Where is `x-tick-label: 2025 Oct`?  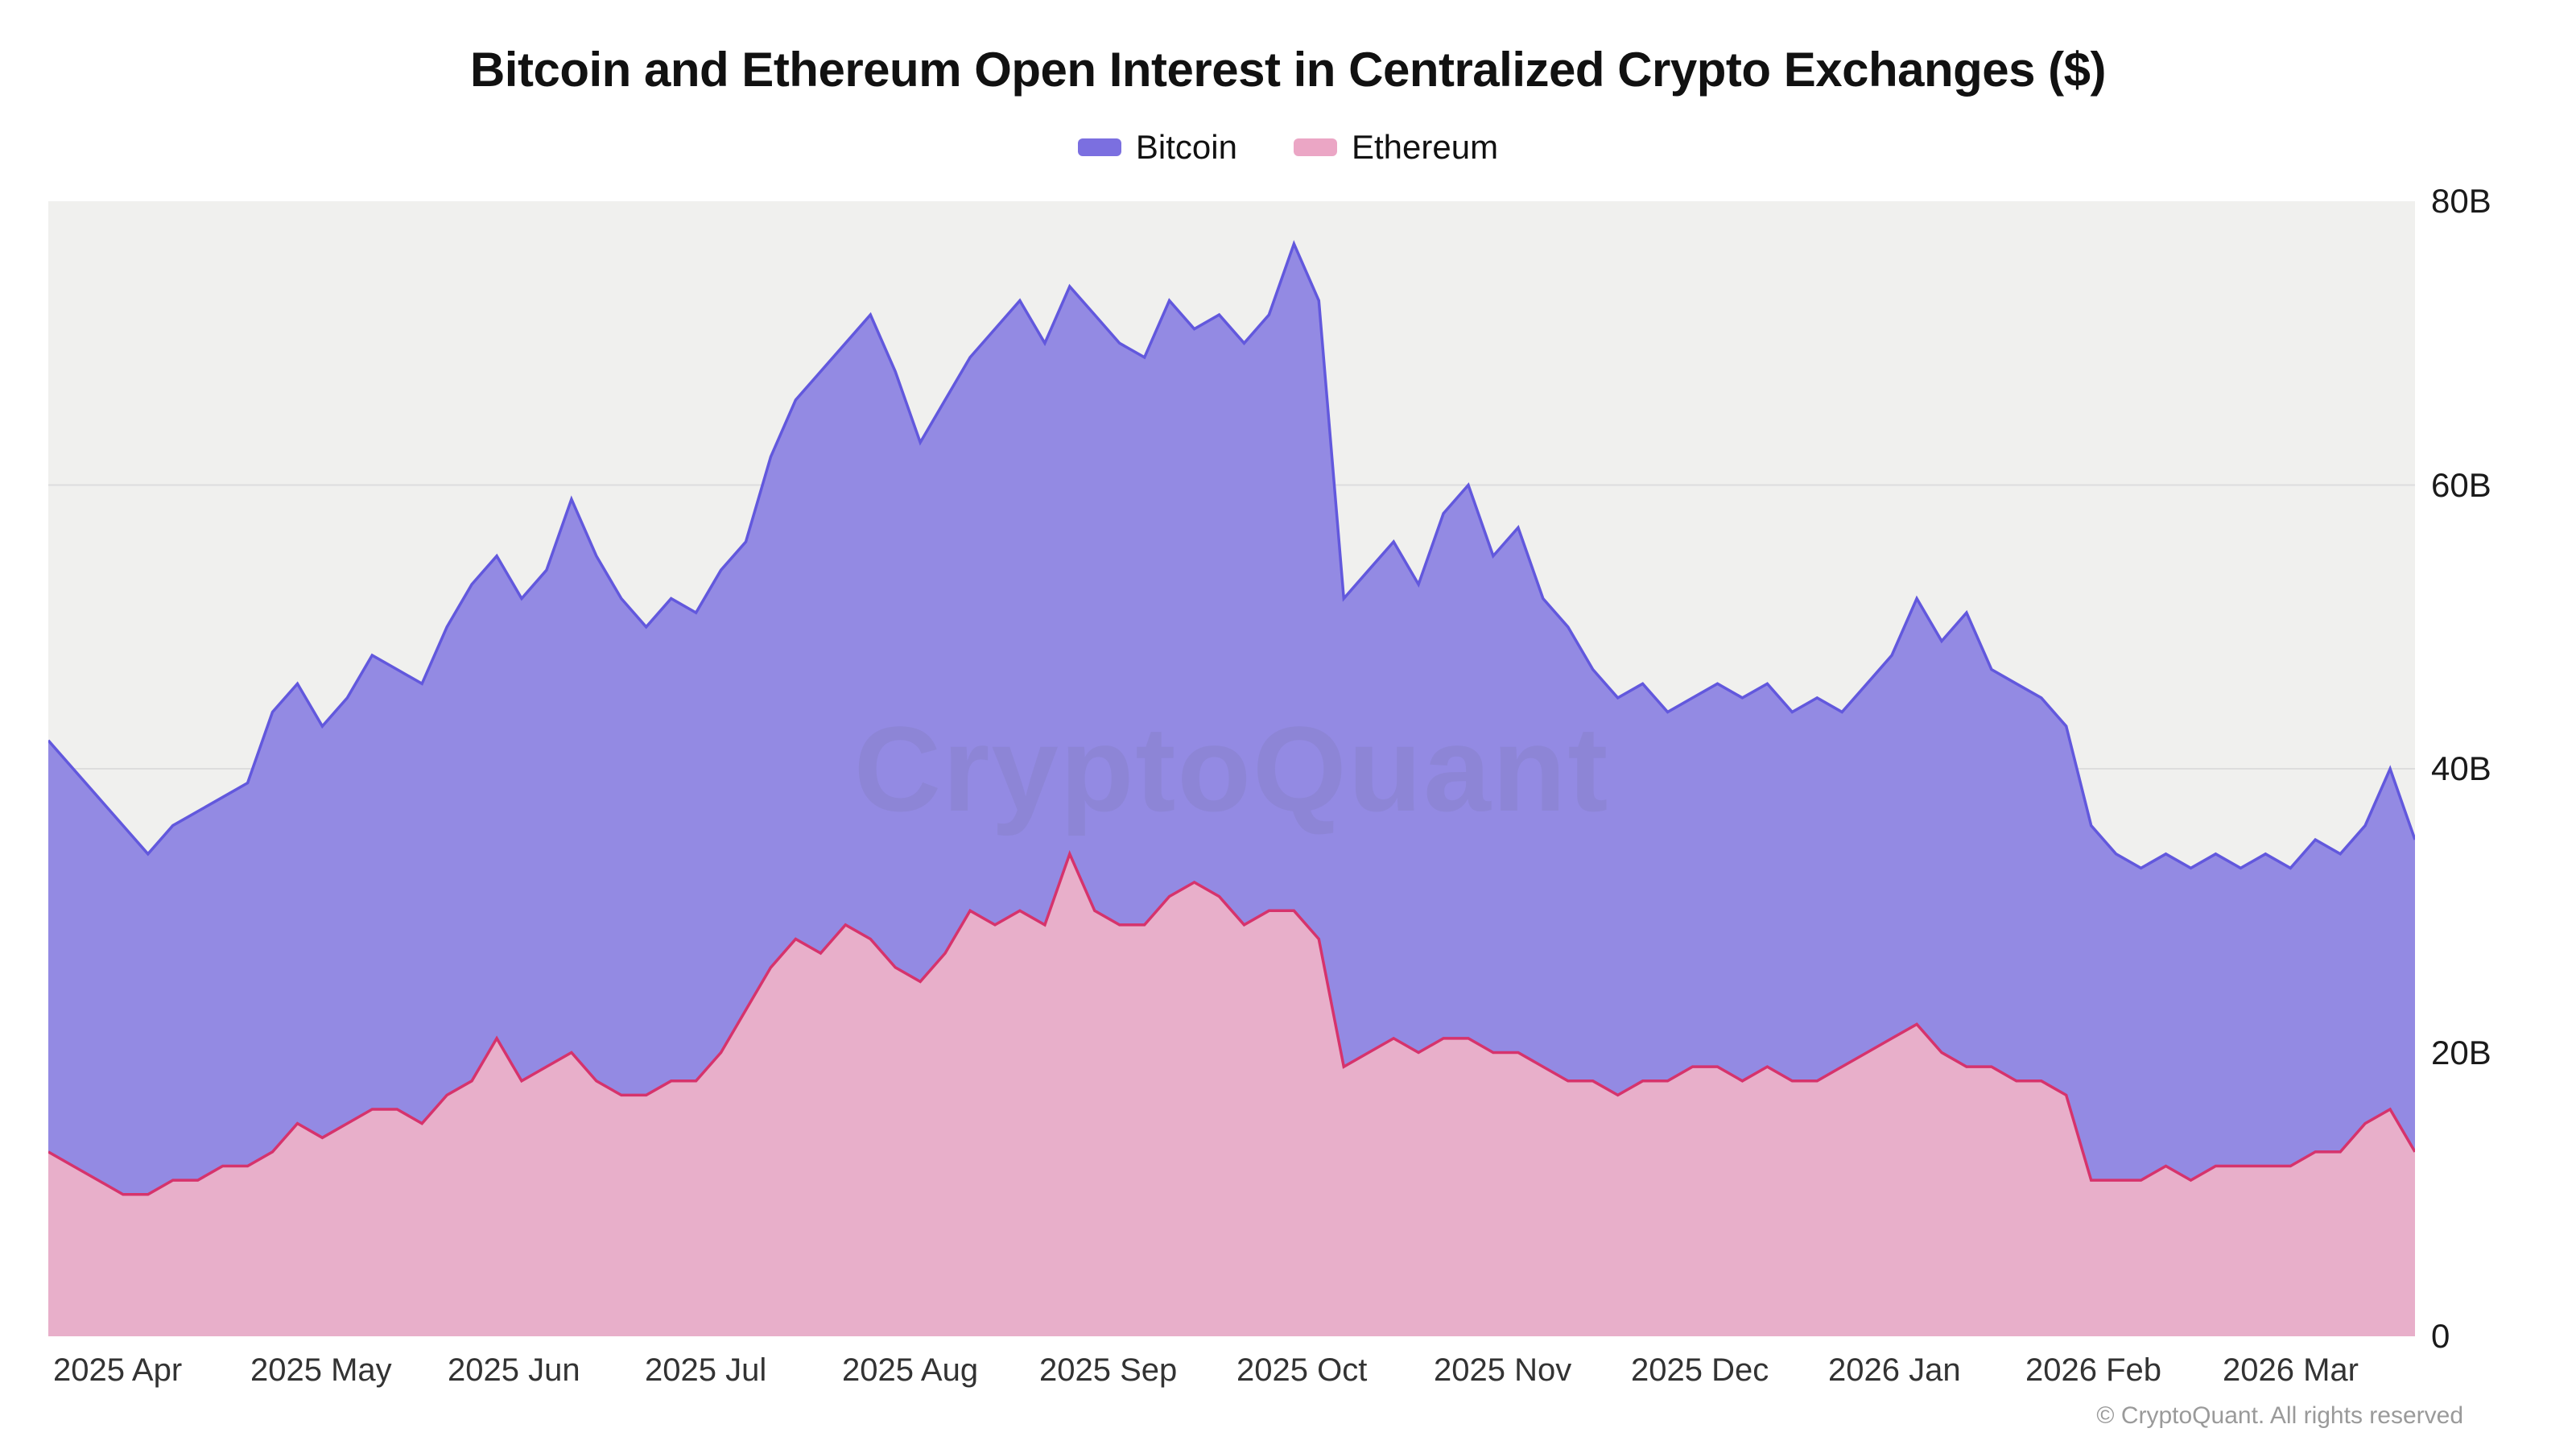 x-tick-label: 2025 Oct is located at coordinates (1302, 1370).